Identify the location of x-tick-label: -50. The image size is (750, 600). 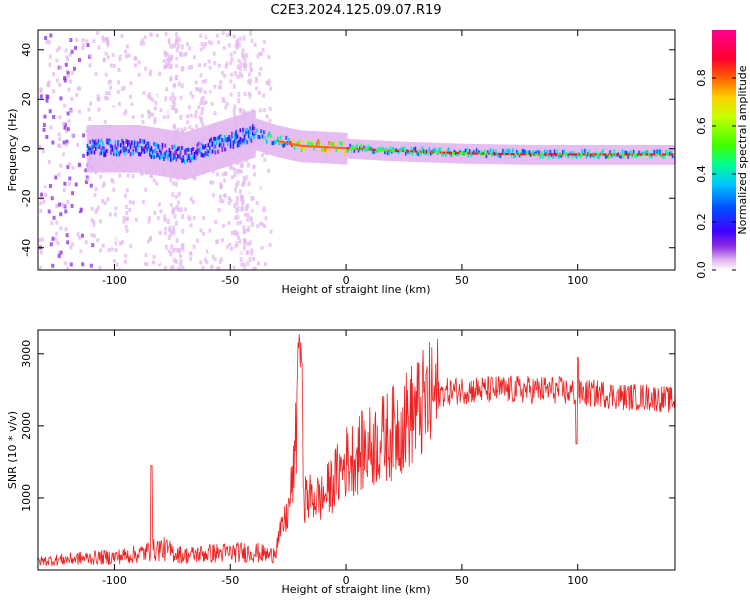
(230, 280).